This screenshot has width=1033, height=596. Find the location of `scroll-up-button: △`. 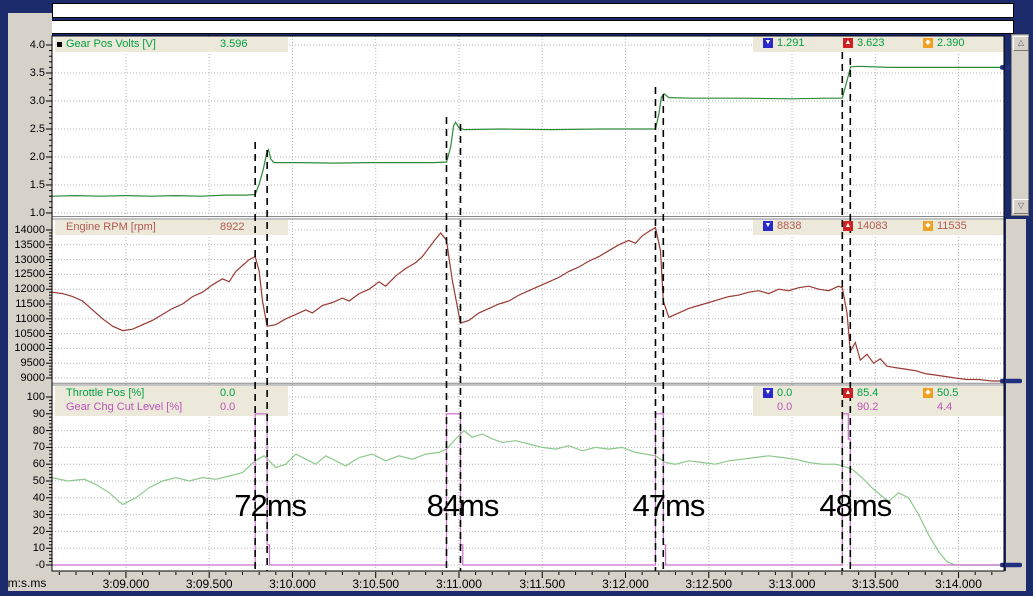

scroll-up-button: △ is located at coordinates (1021, 43).